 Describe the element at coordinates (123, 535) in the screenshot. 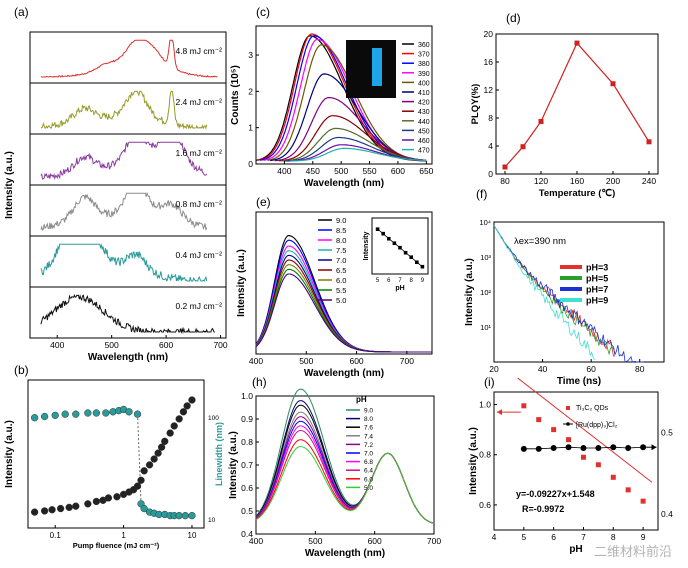

I see `x-tick-label: 1` at that location.